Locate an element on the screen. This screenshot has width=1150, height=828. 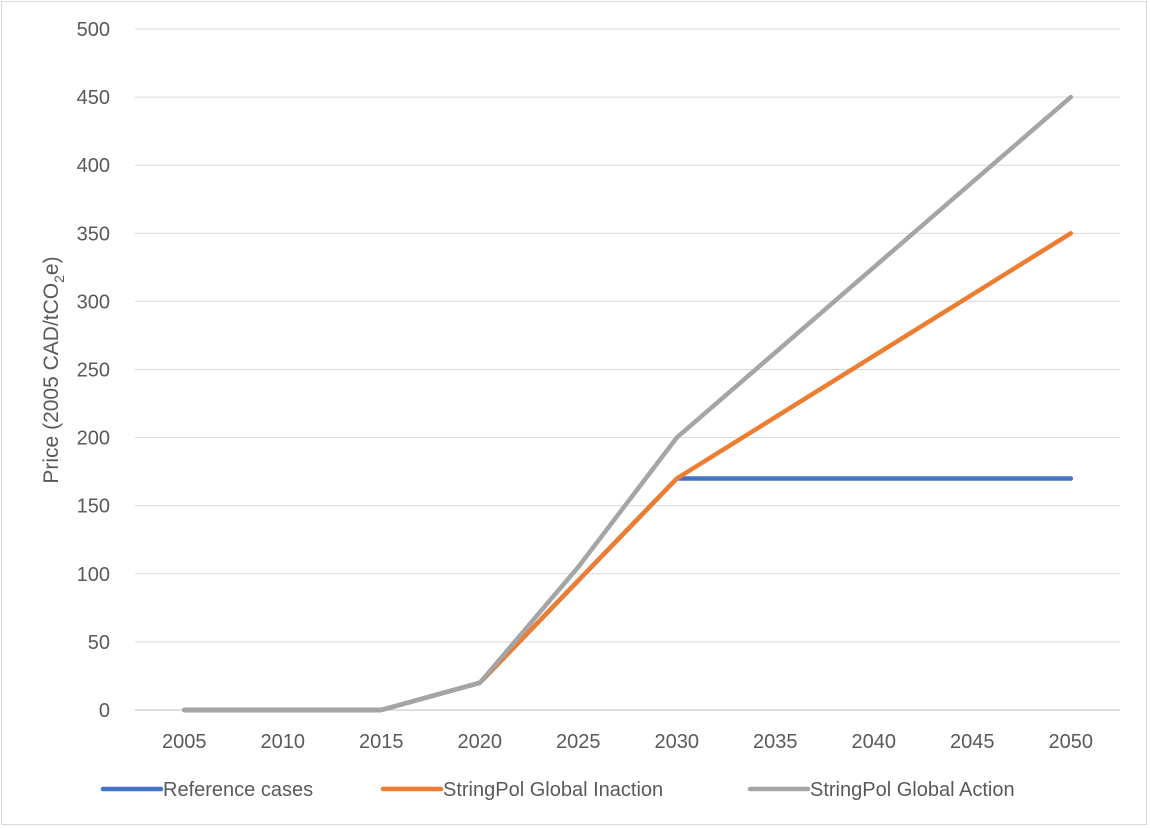
y-axis-ticks: 0 50 100 150 200 250 300 350 400 450 500 is located at coordinates (93, 370).